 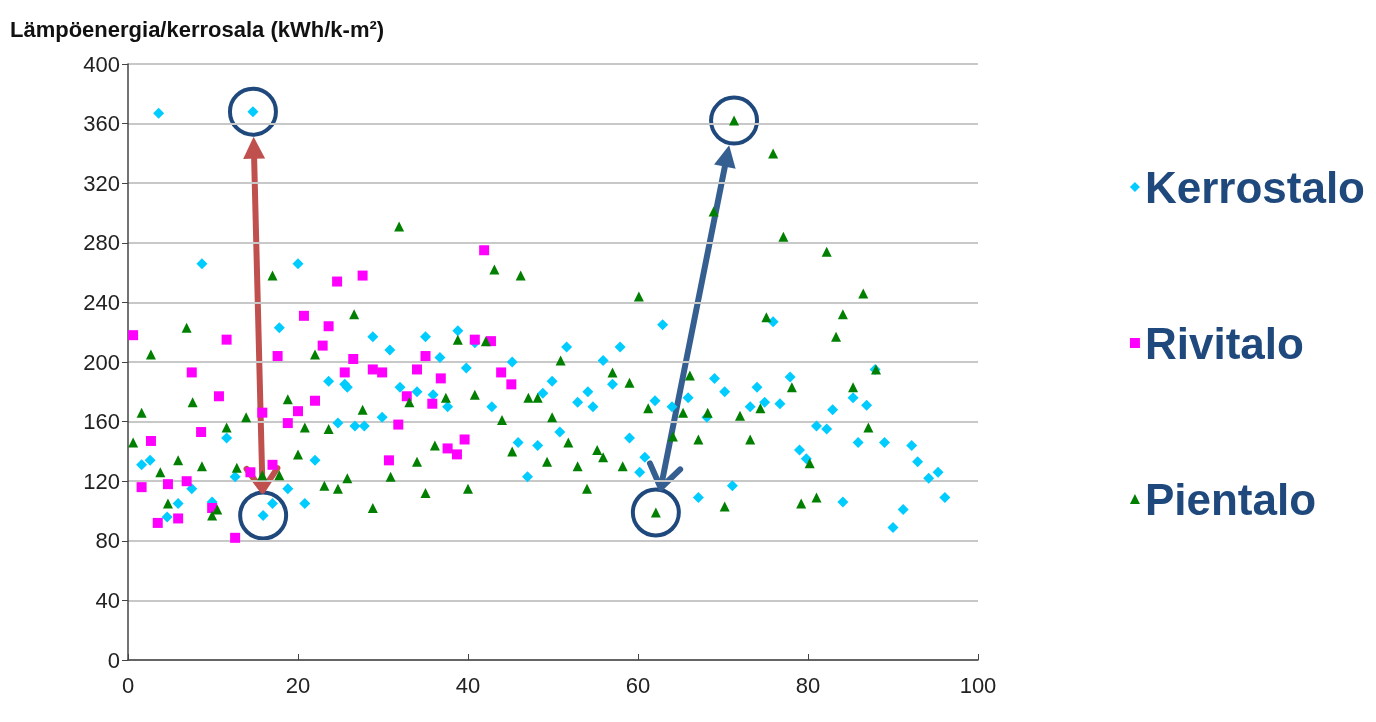 I want to click on legend-label: Rivitalo, so click(x=1224, y=343).